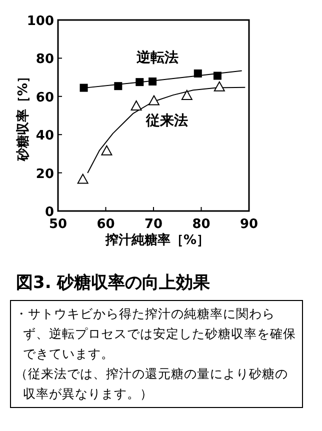 The height and width of the screenshot is (431, 322). What do you see at coordinates (157, 240) in the screenshot?
I see `x-axis-title: 搾汁純糖率［%］` at bounding box center [157, 240].